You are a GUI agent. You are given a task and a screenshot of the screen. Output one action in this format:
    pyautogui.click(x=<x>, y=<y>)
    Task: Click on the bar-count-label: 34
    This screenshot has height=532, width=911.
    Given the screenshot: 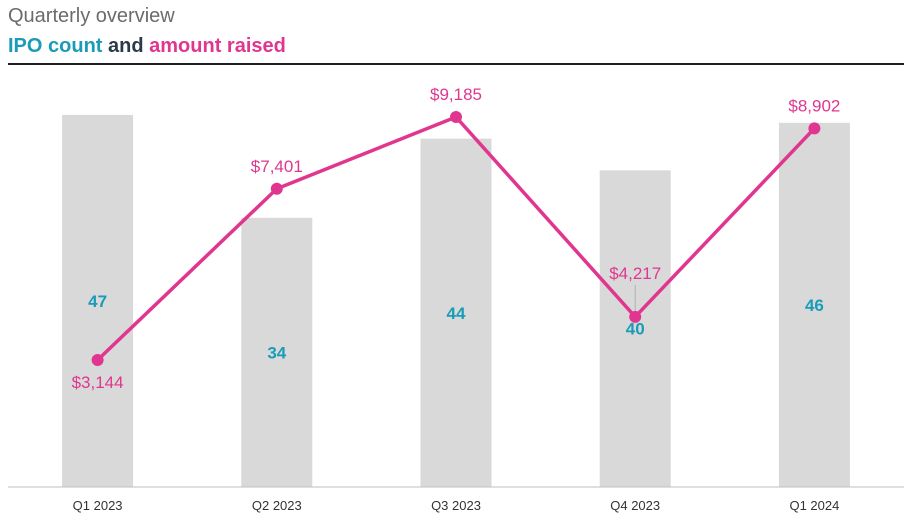 What is the action you would take?
    pyautogui.click(x=276, y=352)
    